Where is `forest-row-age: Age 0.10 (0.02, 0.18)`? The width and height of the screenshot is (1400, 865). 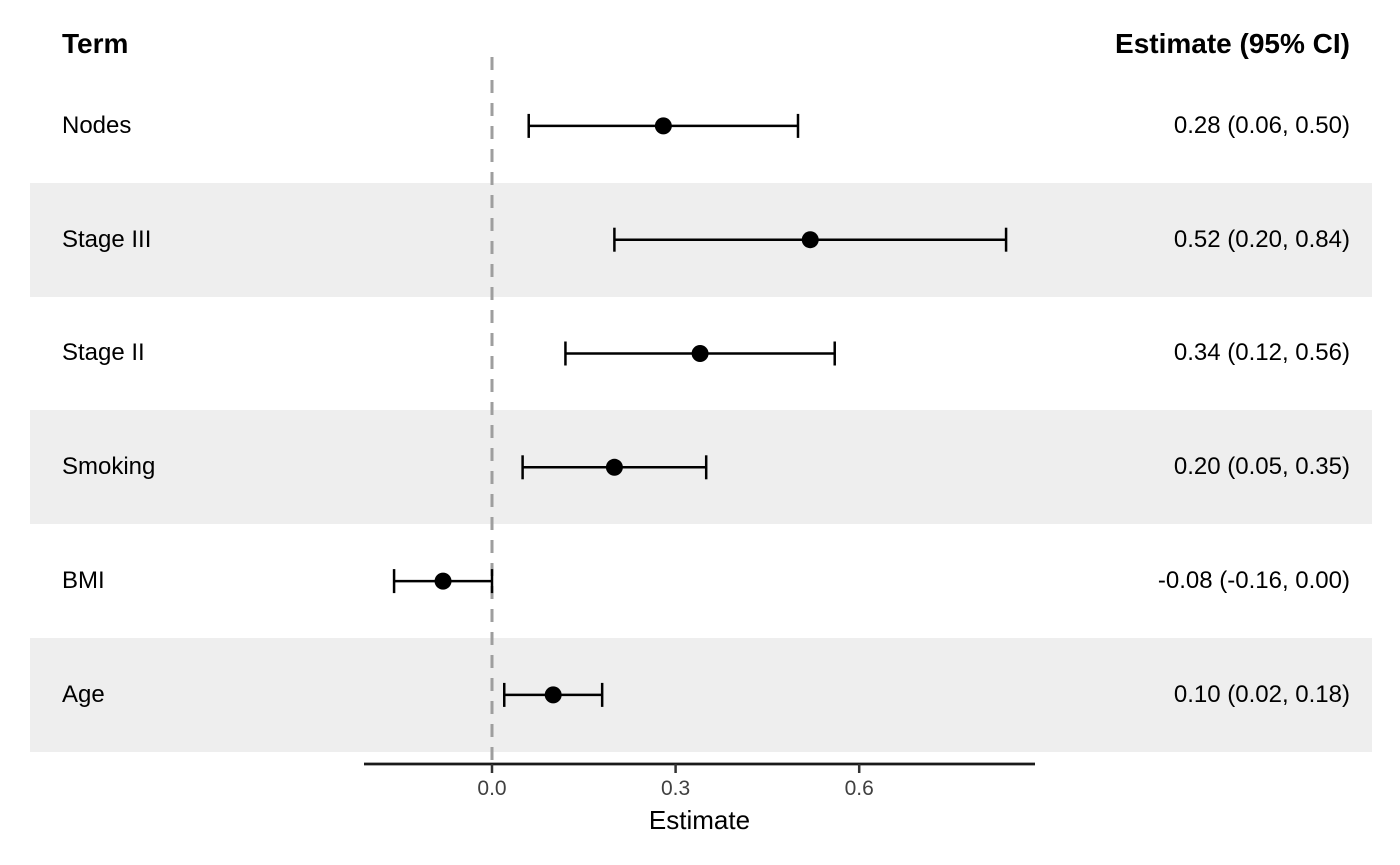
forest-row-age: Age 0.10 (0.02, 0.18) is located at coordinates (701, 694).